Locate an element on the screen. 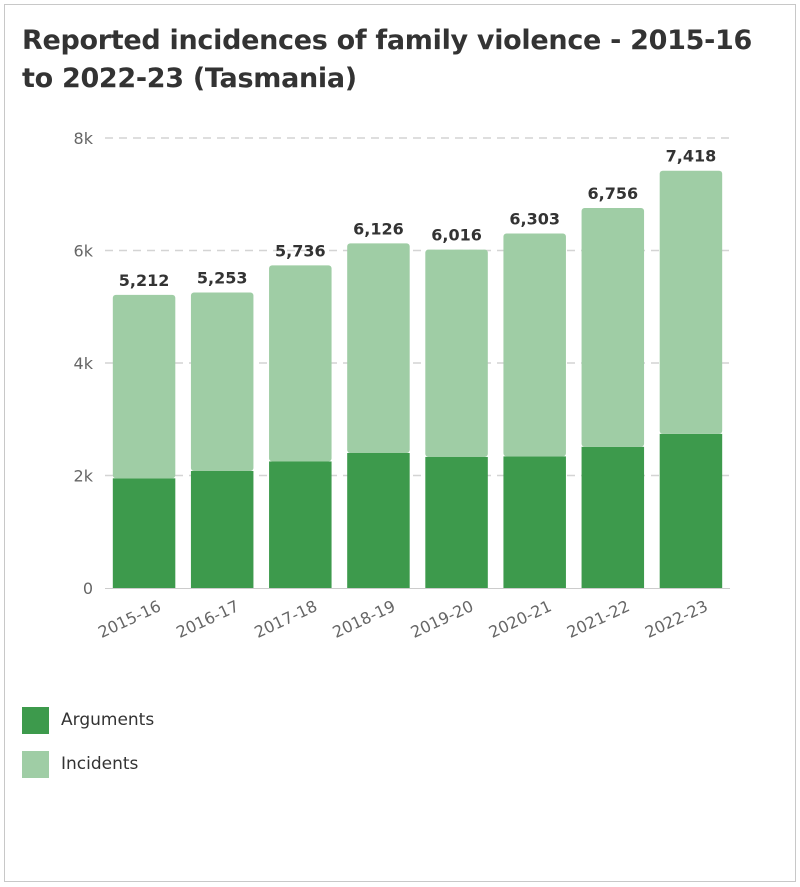 The width and height of the screenshot is (800, 887). x-tick-label-2017-18: 2017-18 is located at coordinates (285, 618).